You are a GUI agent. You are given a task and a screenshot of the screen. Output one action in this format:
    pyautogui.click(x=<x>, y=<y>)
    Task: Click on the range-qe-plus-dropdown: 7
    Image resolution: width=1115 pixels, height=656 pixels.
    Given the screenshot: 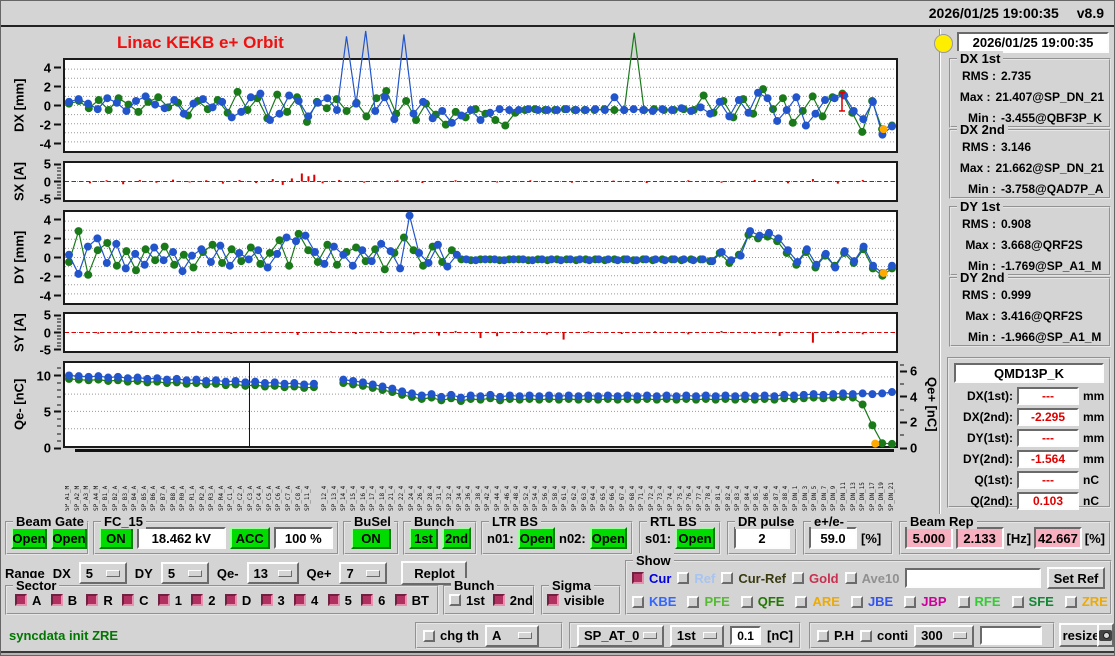 What is the action you would take?
    pyautogui.click(x=363, y=573)
    